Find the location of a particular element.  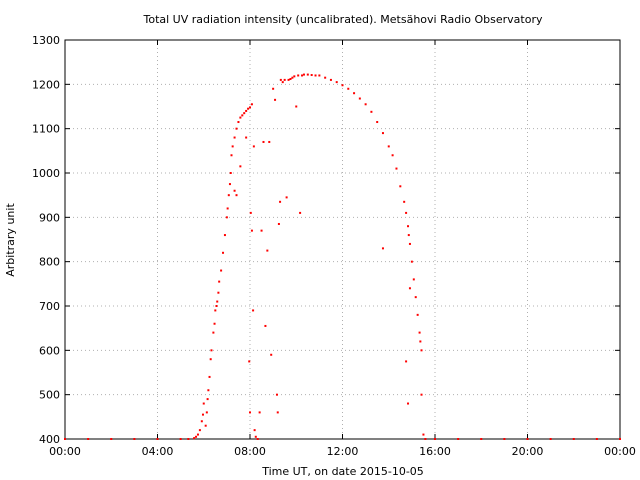

y-tick-label: 500 is located at coordinates (49, 395).